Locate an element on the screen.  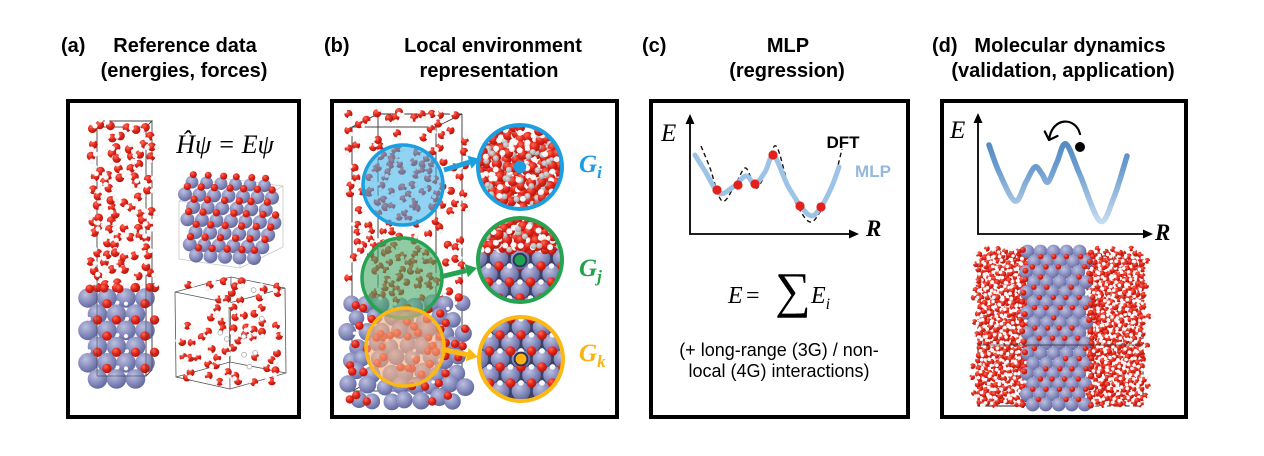
svg-text: Ei is located at coordinates (820, 298).